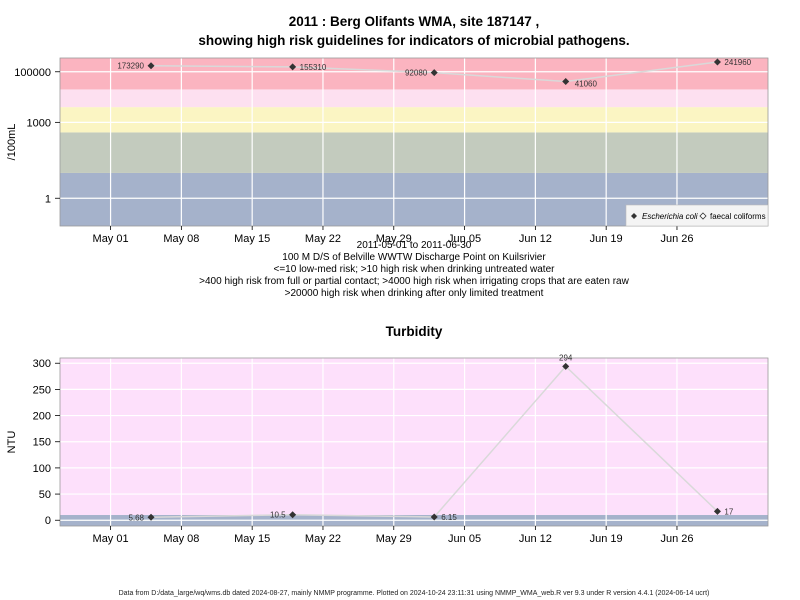  I want to click on legend-marker-ecoli, so click(634, 216).